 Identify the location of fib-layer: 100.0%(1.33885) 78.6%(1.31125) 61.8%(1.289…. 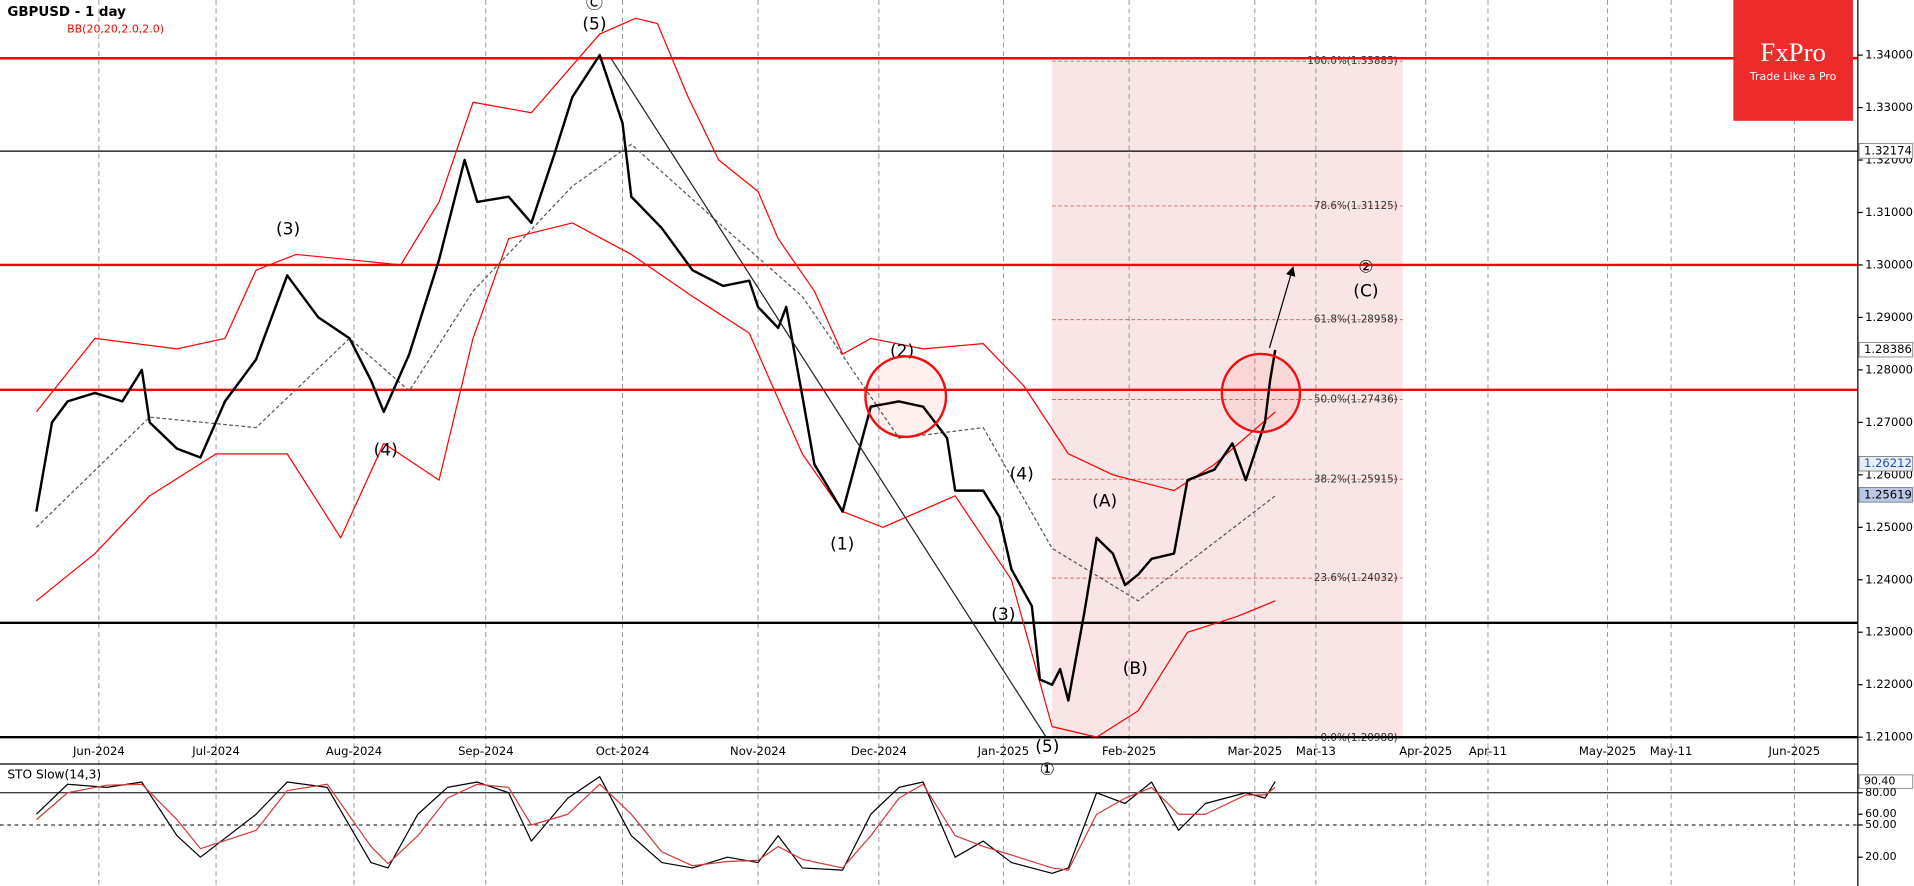
(1227, 399).